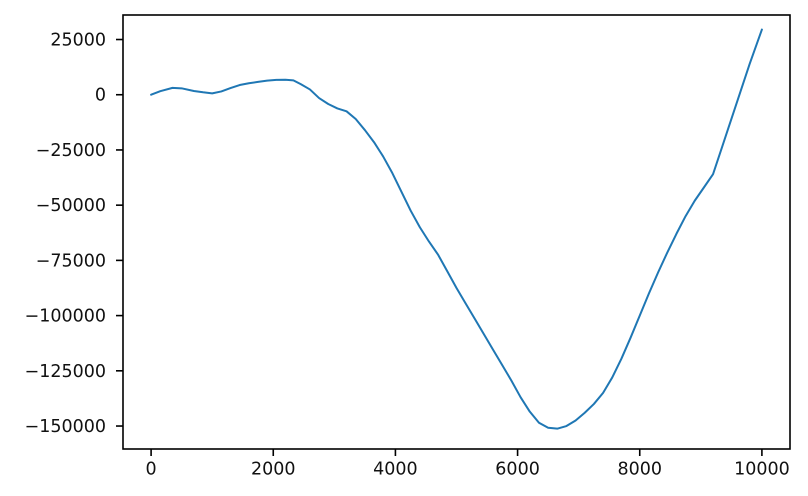 Image resolution: width=808 pixels, height=496 pixels. What do you see at coordinates (639, 470) in the screenshot?
I see `x-tick-label: 8000` at bounding box center [639, 470].